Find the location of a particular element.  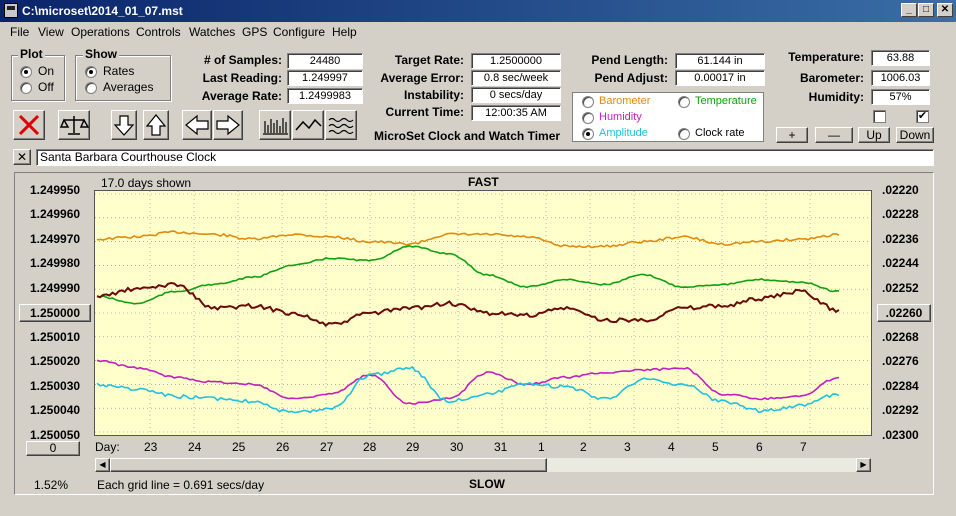

x-tick: 27 is located at coordinates (327, 447).